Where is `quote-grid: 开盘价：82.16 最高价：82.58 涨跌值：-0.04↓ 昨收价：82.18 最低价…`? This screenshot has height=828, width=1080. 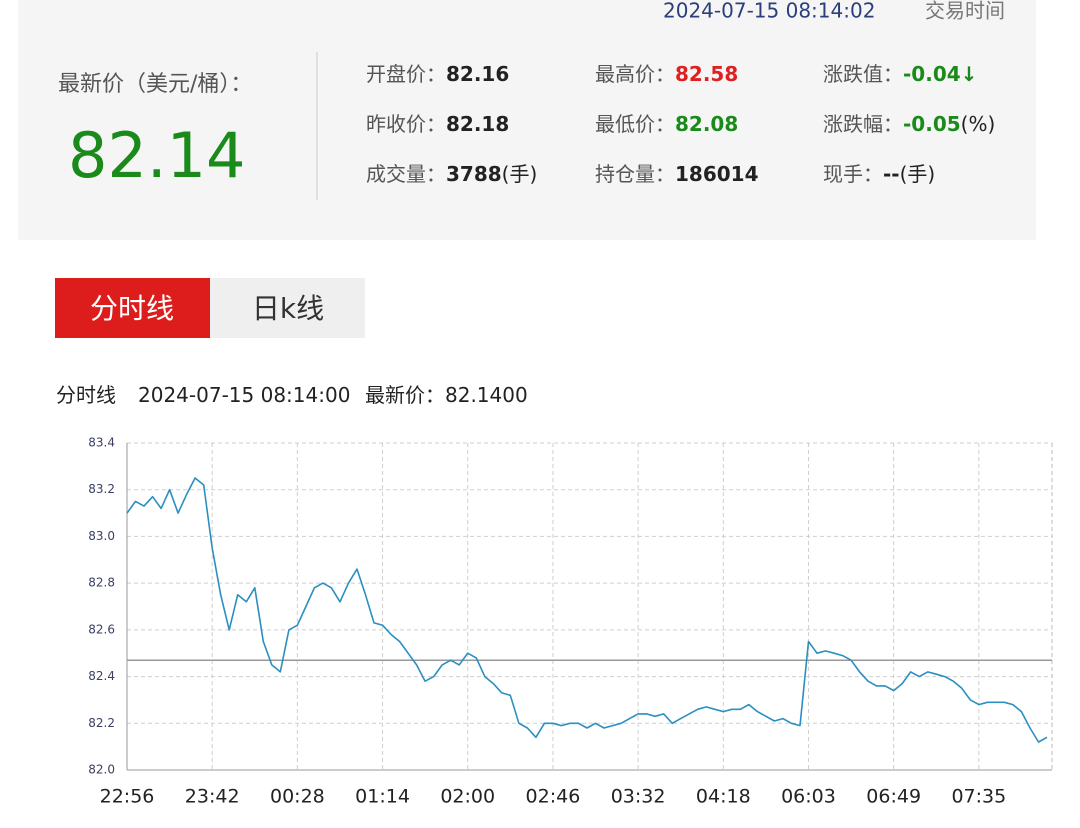
quote-grid: 开盘价：82.16 最高价：82.58 涨跌值：-0.04↓ 昨收价：82.18 最低价… is located at coordinates (680, 124).